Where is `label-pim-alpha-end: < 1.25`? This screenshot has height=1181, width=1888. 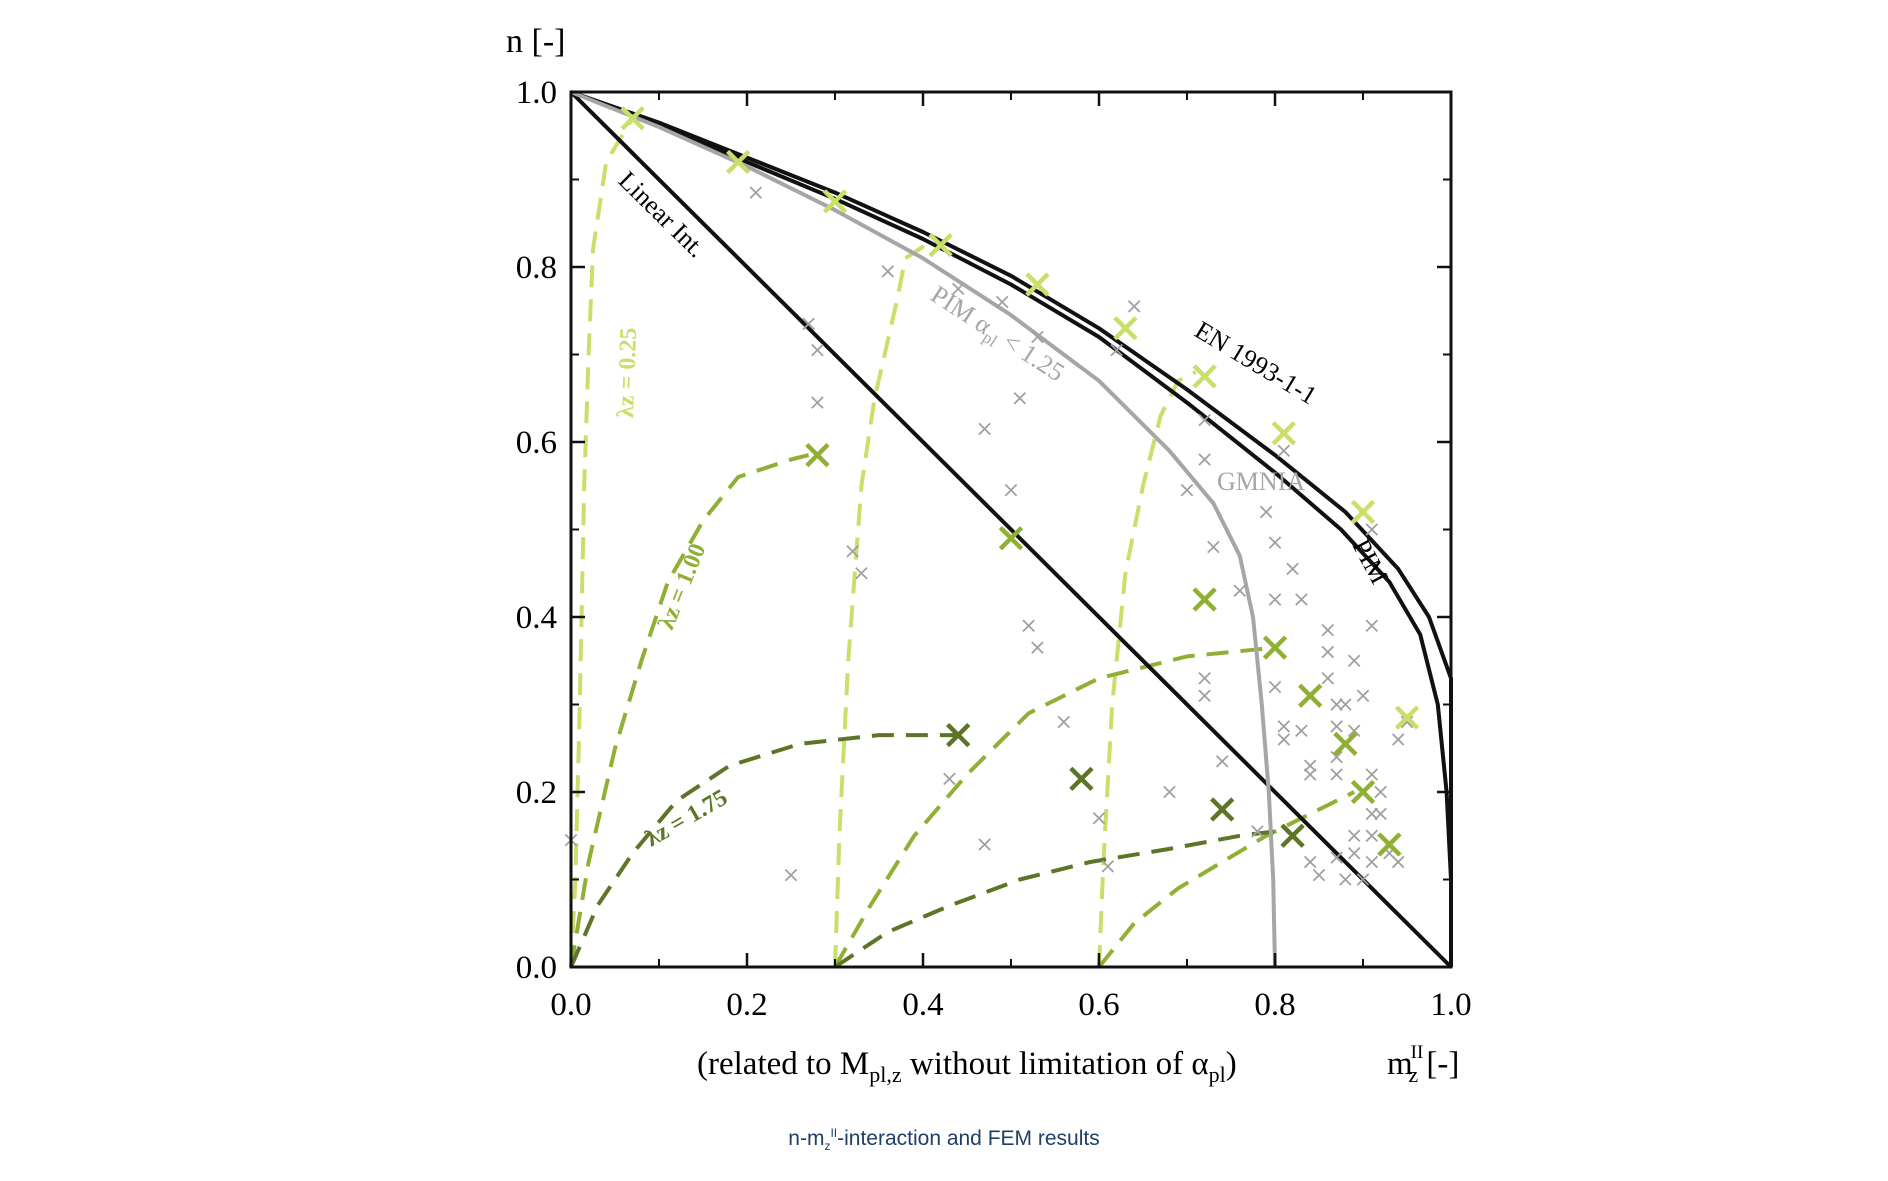
label-pim-alpha-end: < 1.25 is located at coordinates (1030, 355).